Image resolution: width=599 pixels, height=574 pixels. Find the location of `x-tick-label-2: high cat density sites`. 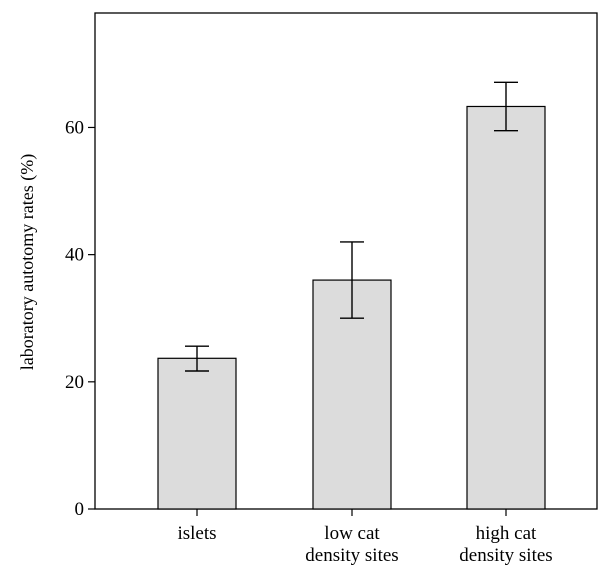

x-tick-label-2: high cat density sites is located at coordinates (505, 544).